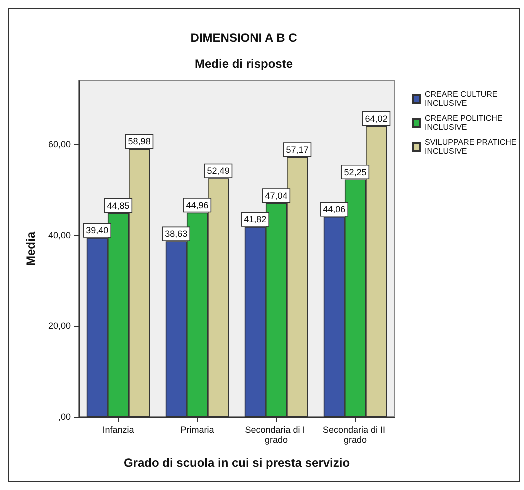 This screenshot has height=490, width=524. What do you see at coordinates (31, 249) in the screenshot?
I see `y-axis-title: Media` at bounding box center [31, 249].